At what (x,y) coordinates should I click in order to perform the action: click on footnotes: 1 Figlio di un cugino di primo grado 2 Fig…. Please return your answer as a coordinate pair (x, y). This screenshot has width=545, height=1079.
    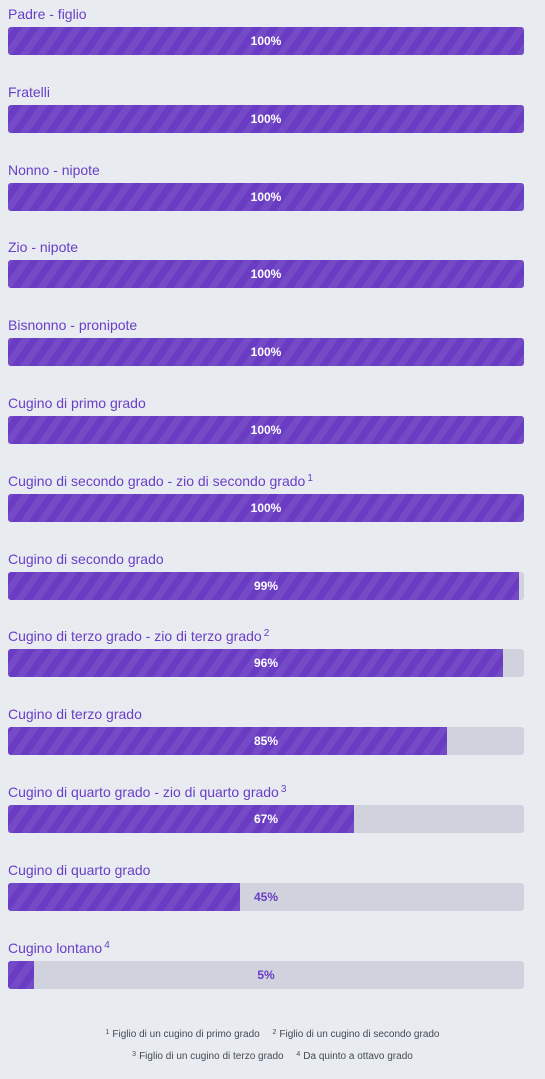
    Looking at the image, I should click on (272, 1046).